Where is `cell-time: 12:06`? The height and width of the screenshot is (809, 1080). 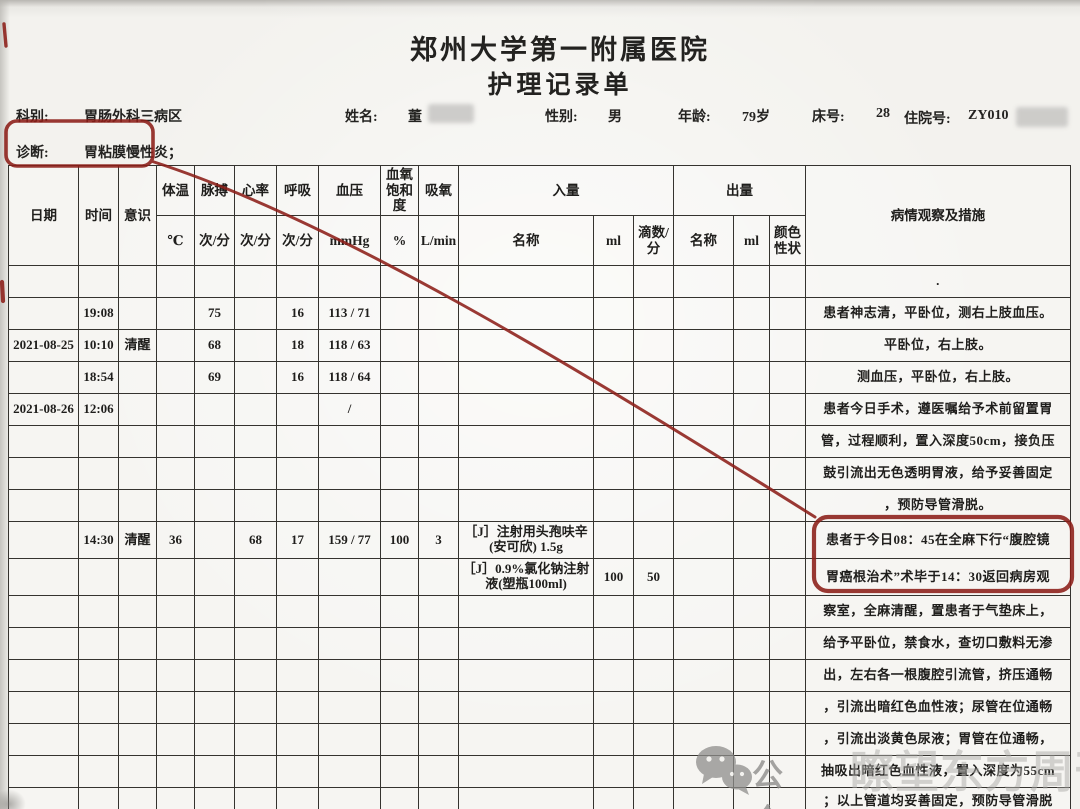
cell-time: 12:06 is located at coordinates (98, 409).